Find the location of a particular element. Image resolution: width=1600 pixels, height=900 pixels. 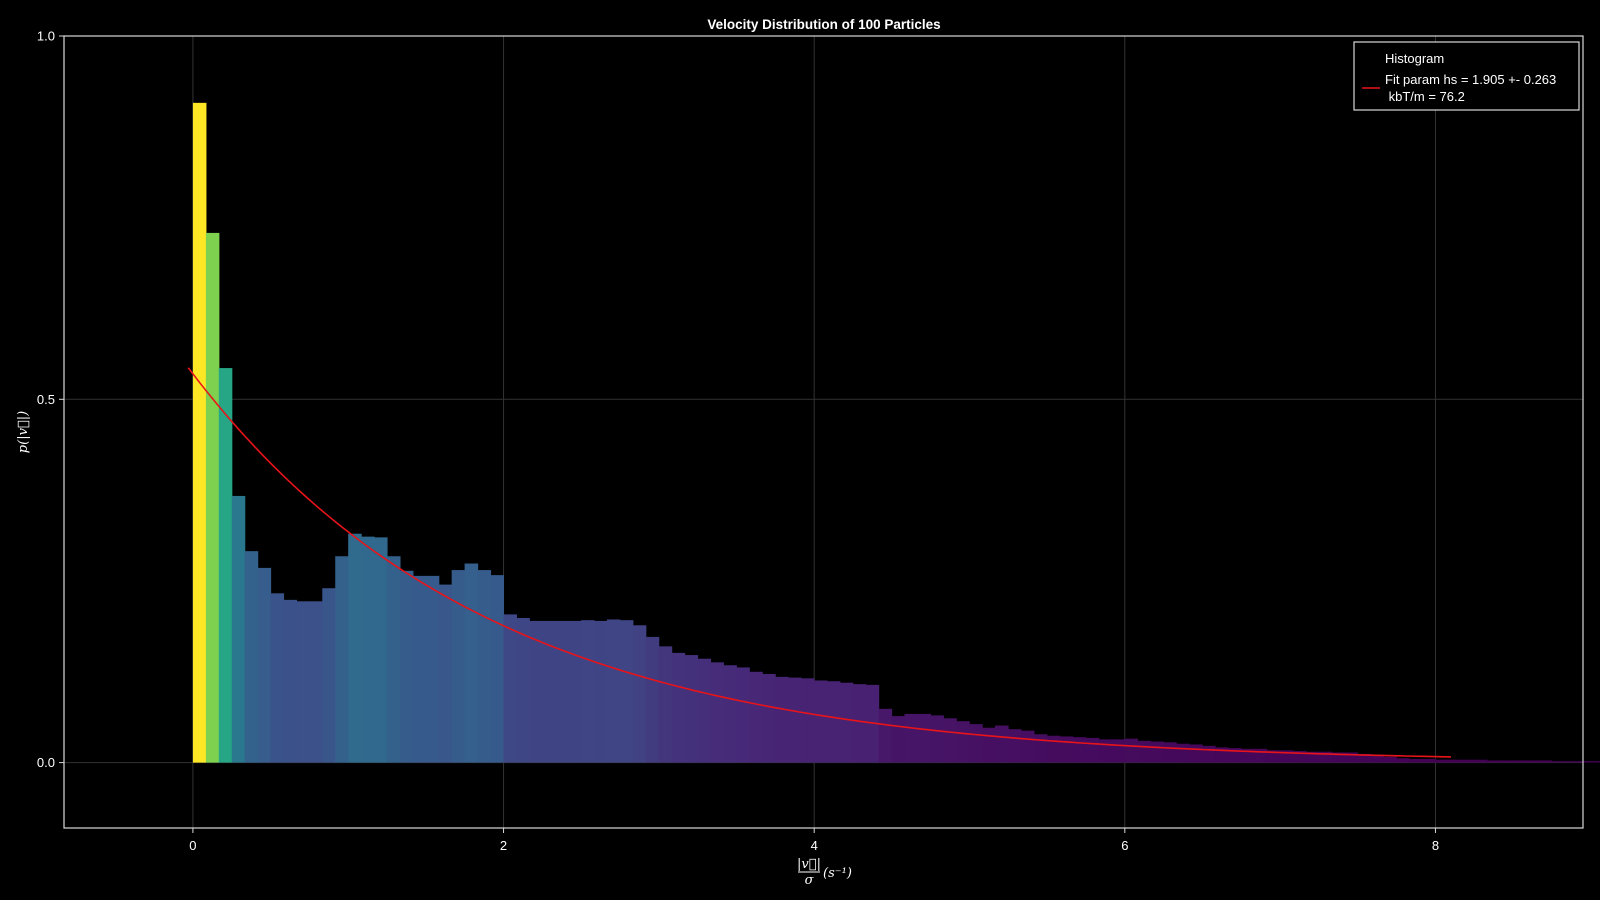

x-tick-label: 2 is located at coordinates (503, 845).